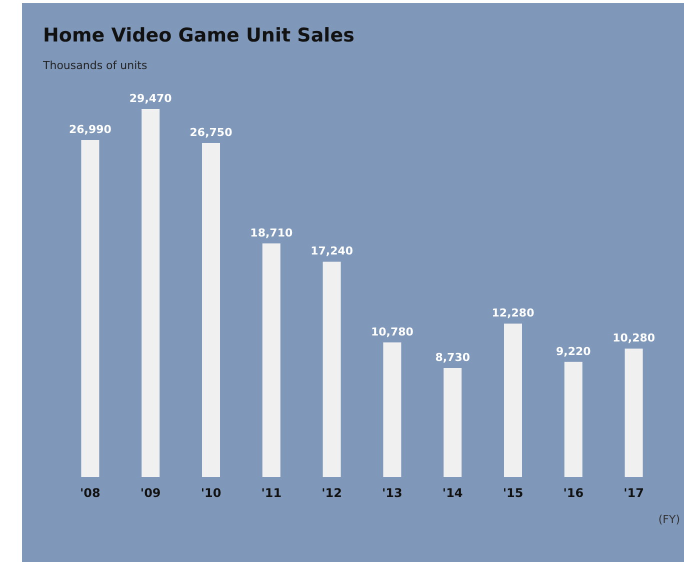  What do you see at coordinates (452, 493) in the screenshot?
I see `x-tick-label: '14` at bounding box center [452, 493].